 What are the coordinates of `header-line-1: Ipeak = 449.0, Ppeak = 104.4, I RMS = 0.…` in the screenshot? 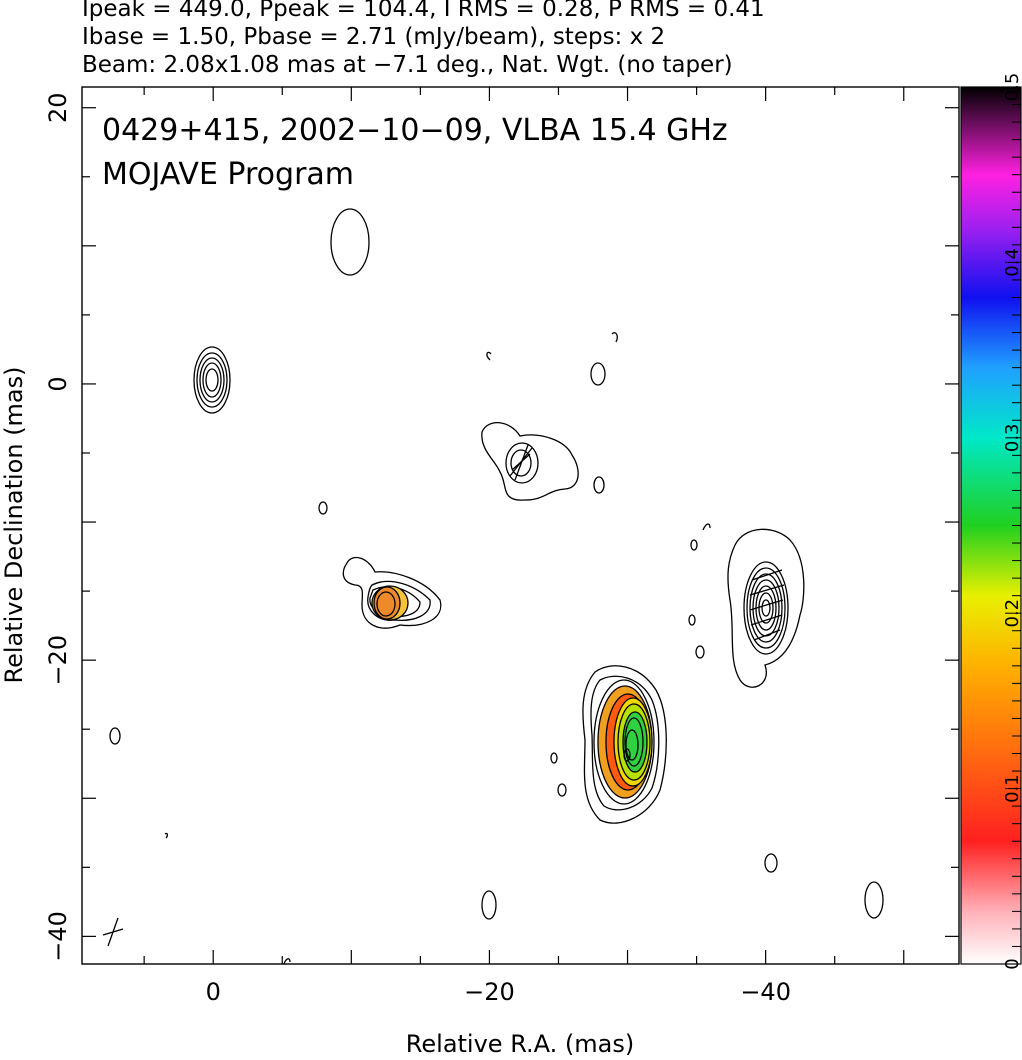 It's located at (423, 11).